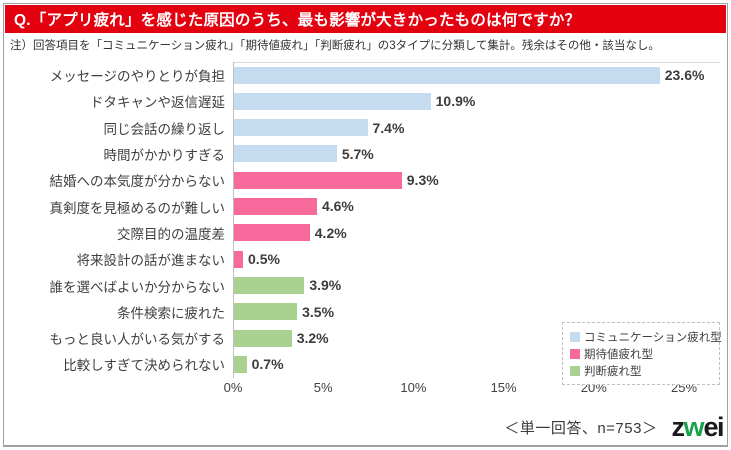  Describe the element at coordinates (613, 371) in the screenshot. I see `legend-label: 判断疲れ型` at that location.